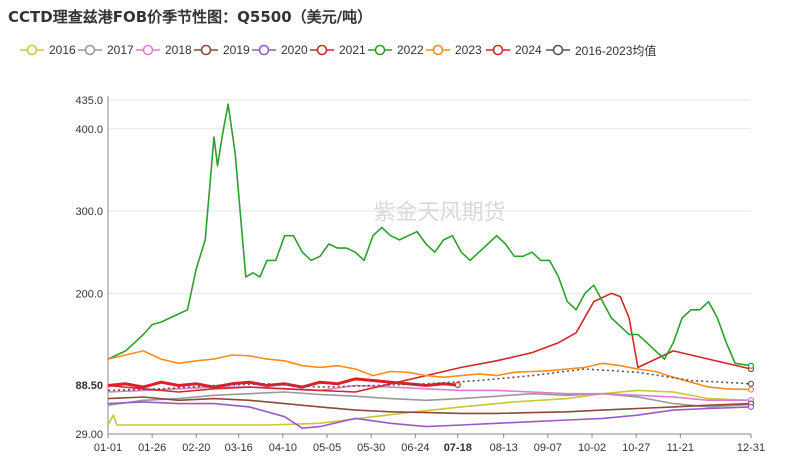  What do you see at coordinates (514, 50) in the screenshot?
I see `legend-item-2024: 2024` at bounding box center [514, 50].